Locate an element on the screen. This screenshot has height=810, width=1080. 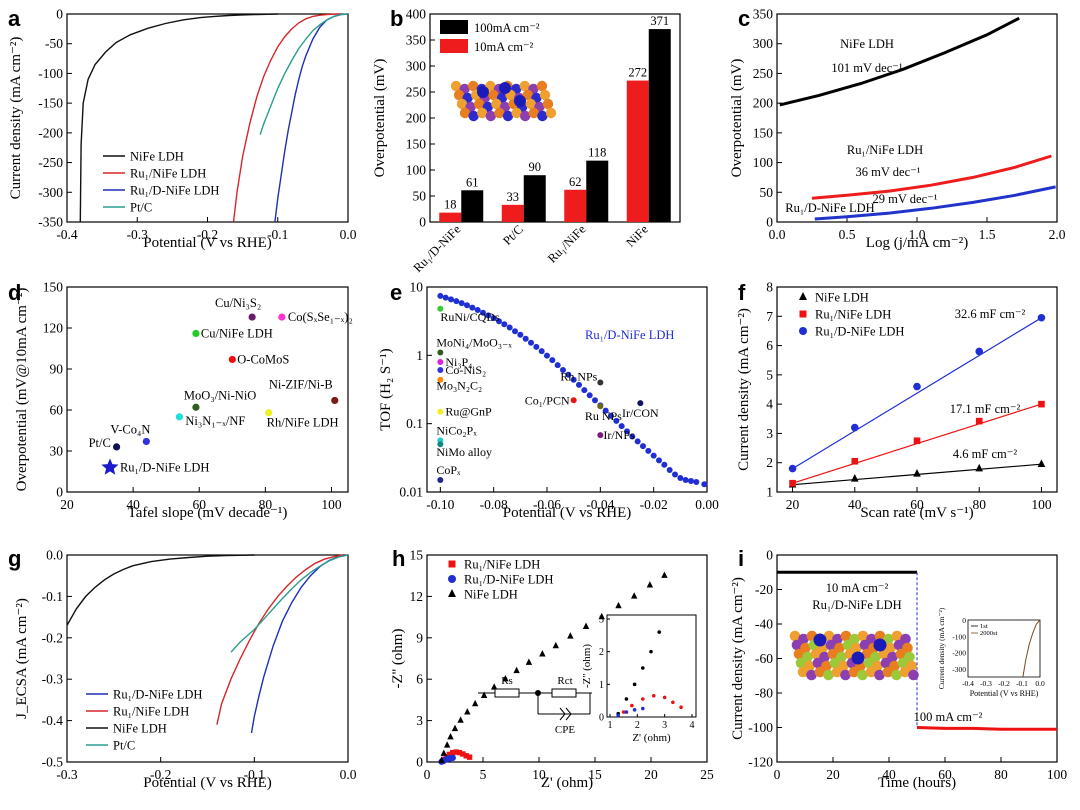
point-label: Ru@GnP is located at coordinates (468, 412).